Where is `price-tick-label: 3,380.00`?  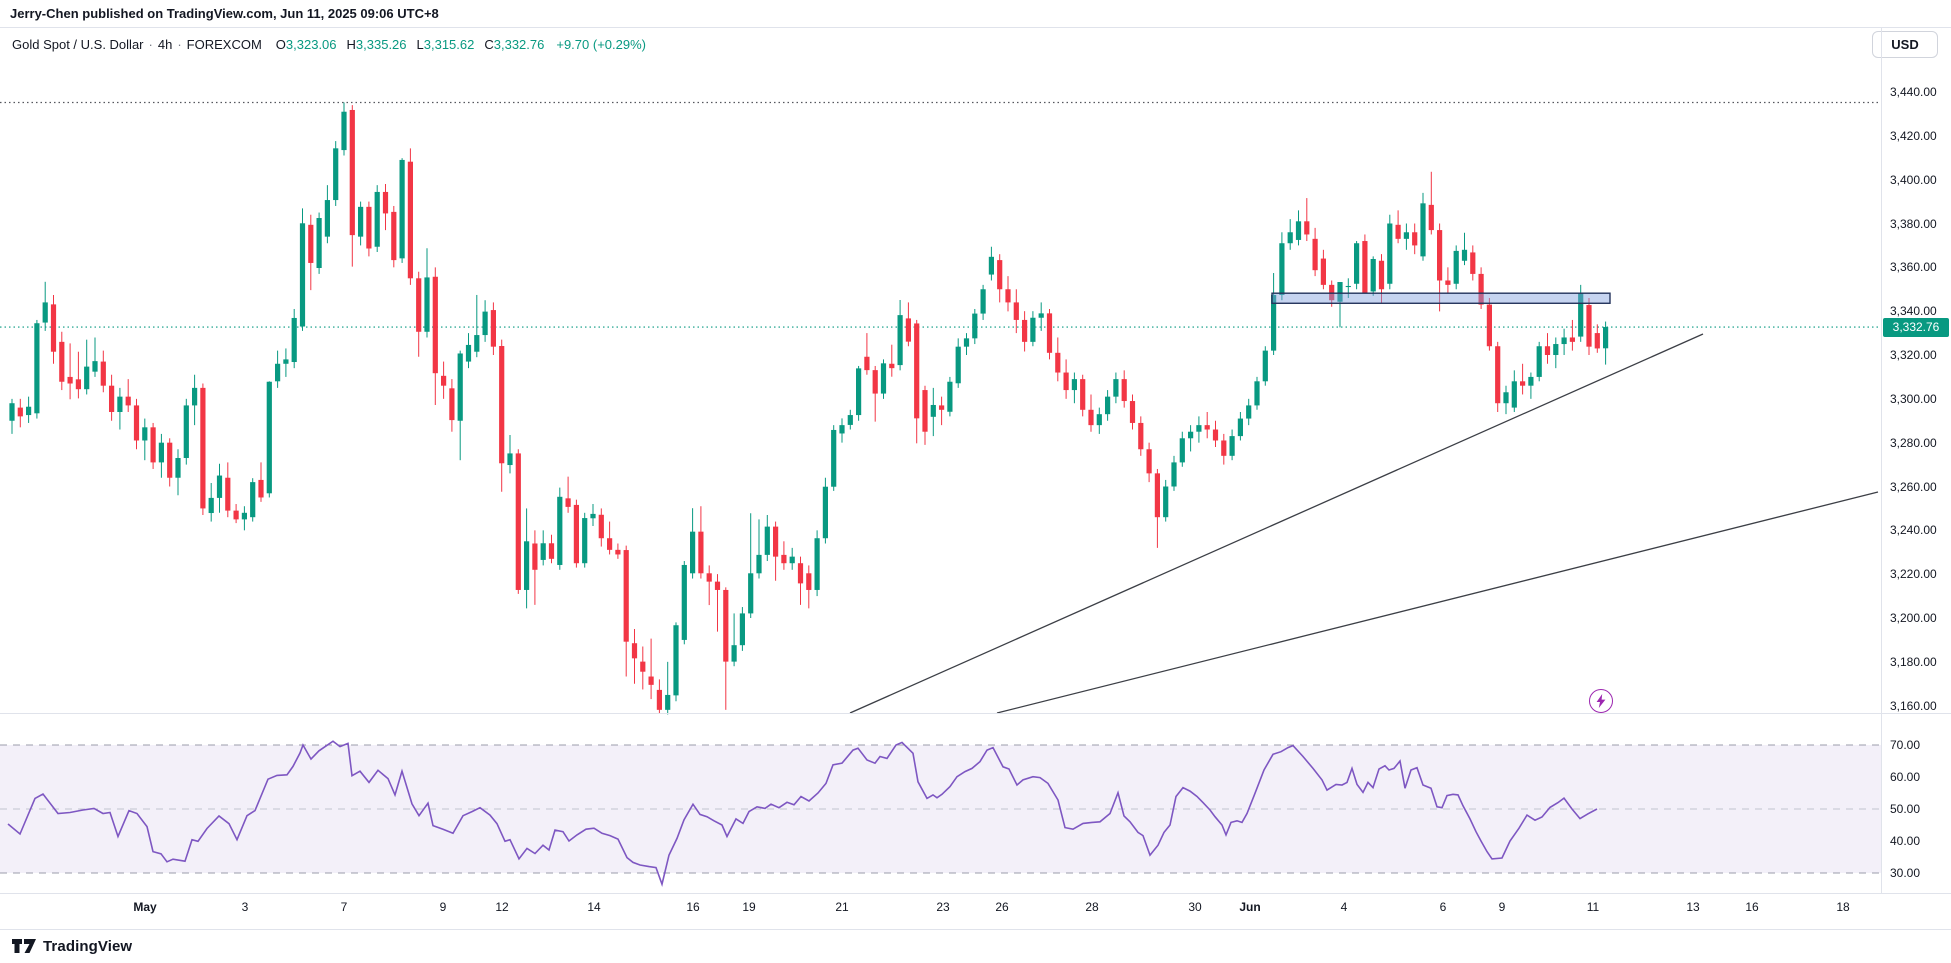
price-tick-label: 3,380.00 is located at coordinates (1913, 223).